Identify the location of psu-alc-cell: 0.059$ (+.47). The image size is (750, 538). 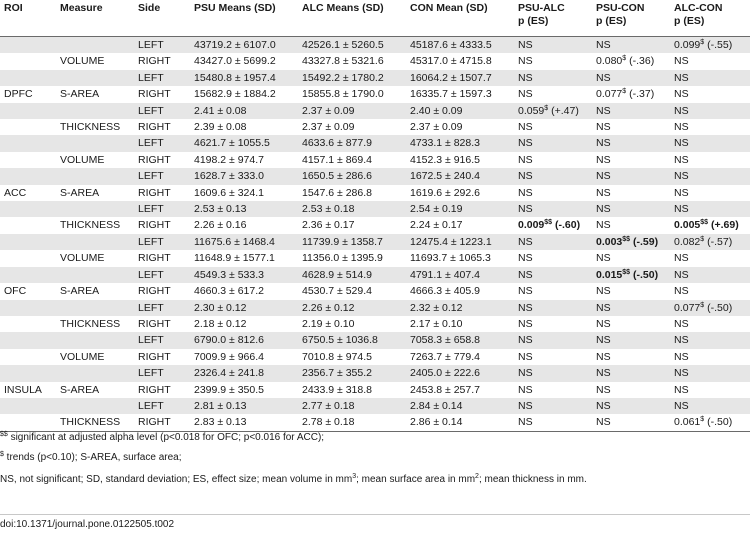
(553, 111).